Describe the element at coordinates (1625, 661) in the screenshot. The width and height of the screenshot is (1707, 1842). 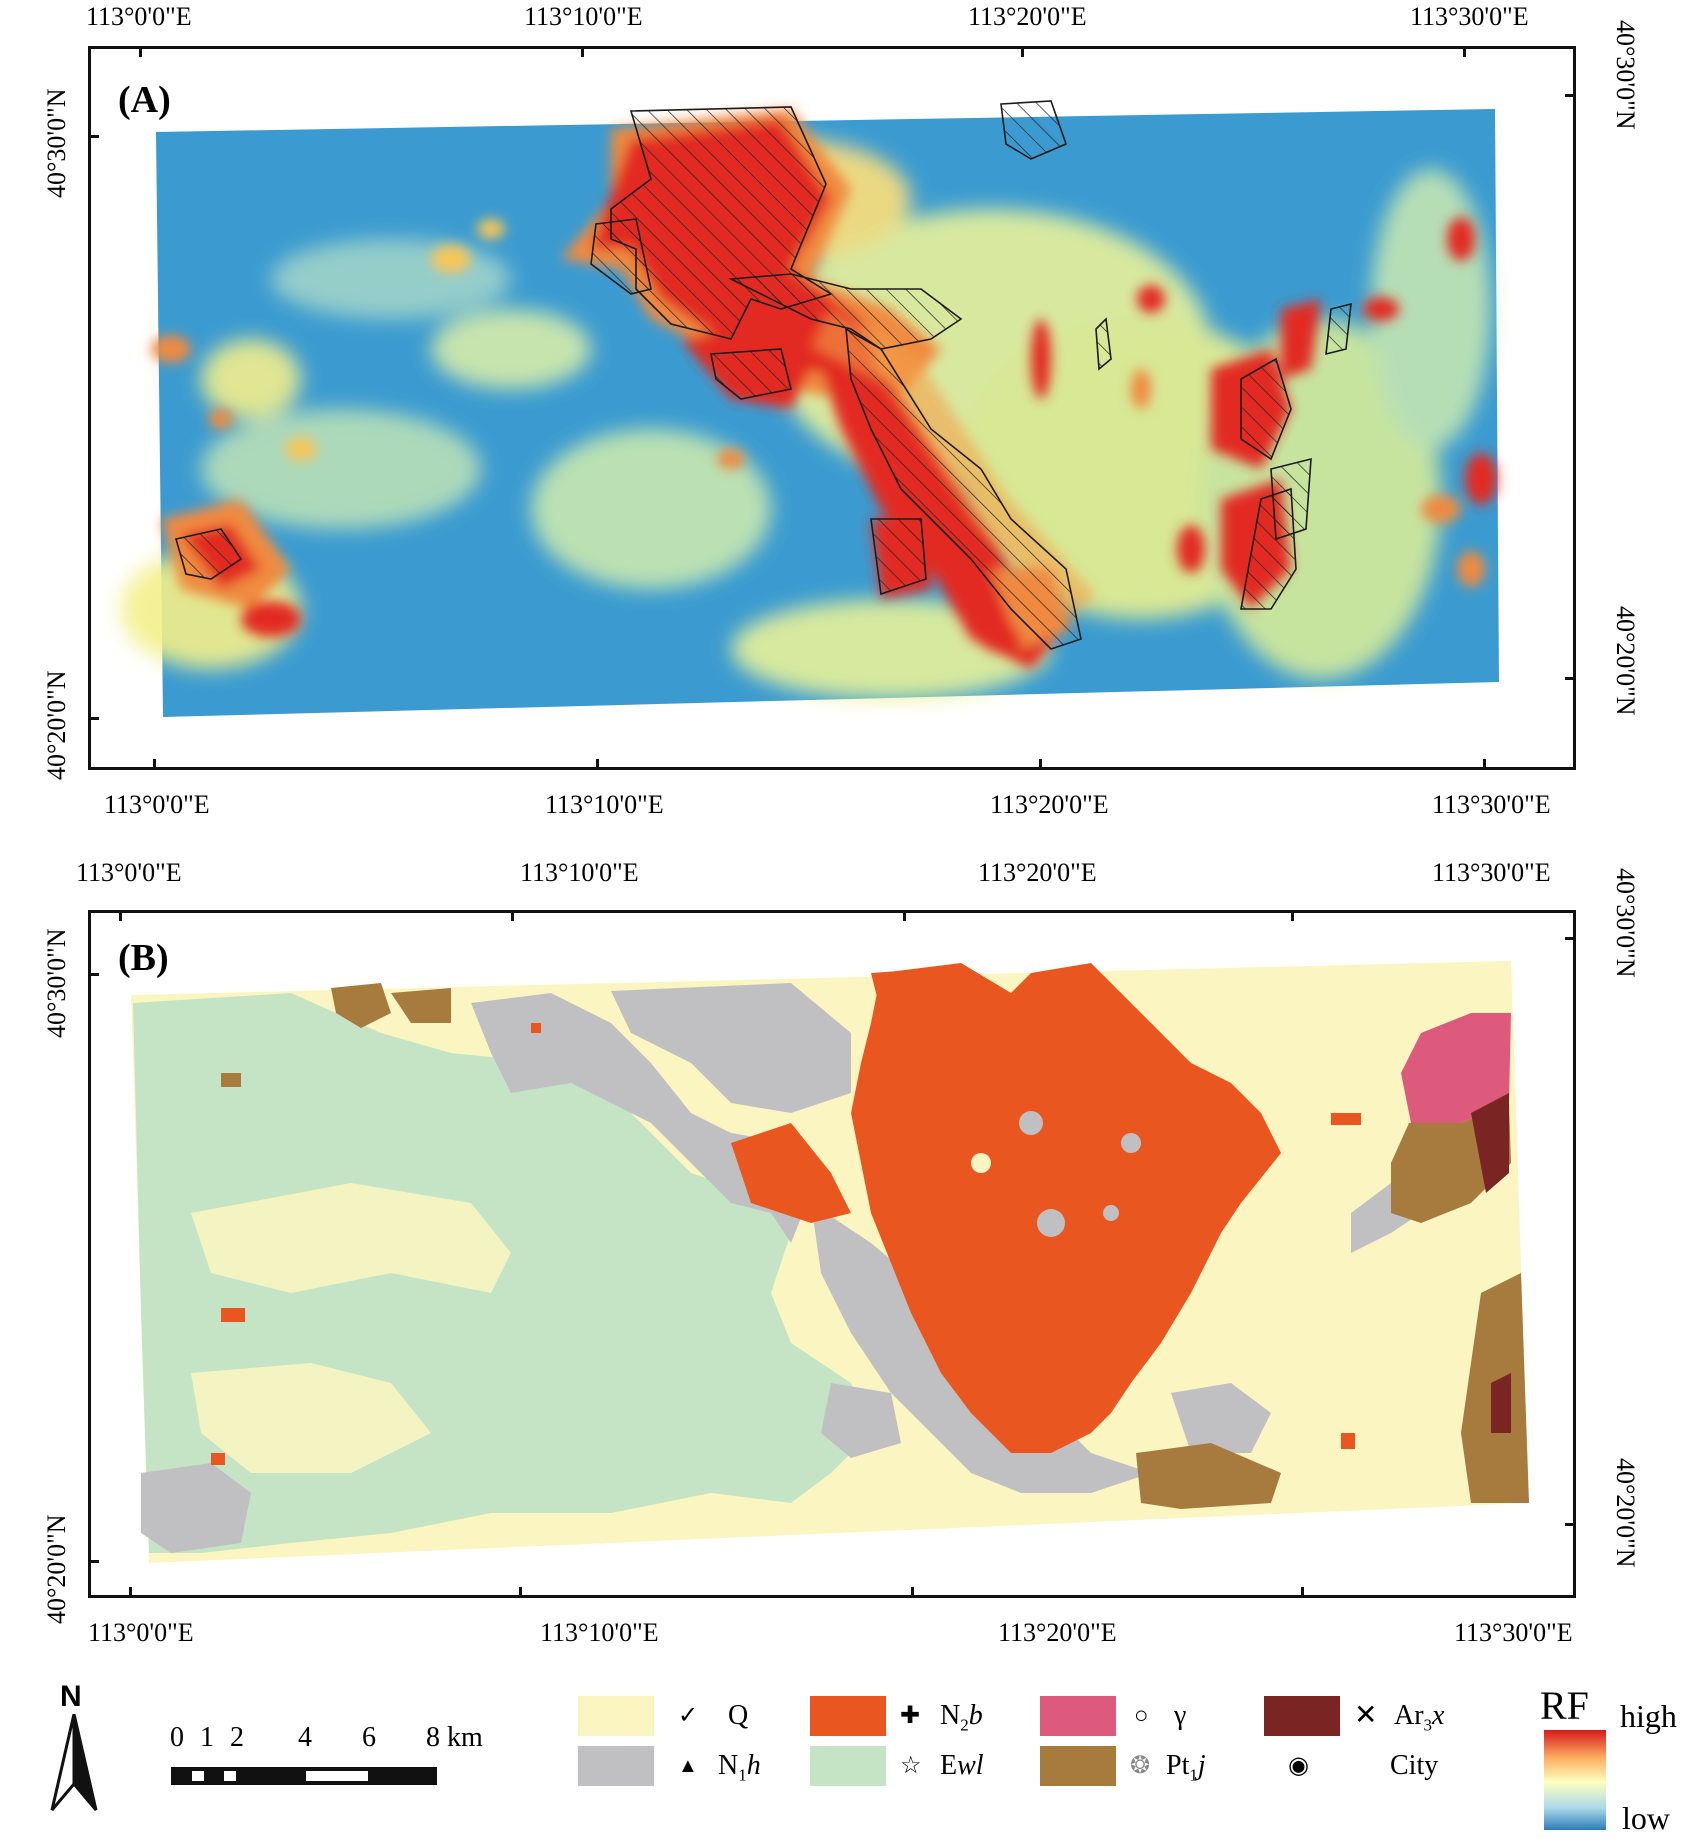
I see `panel-a-right-tick: 40°20'0"N` at that location.